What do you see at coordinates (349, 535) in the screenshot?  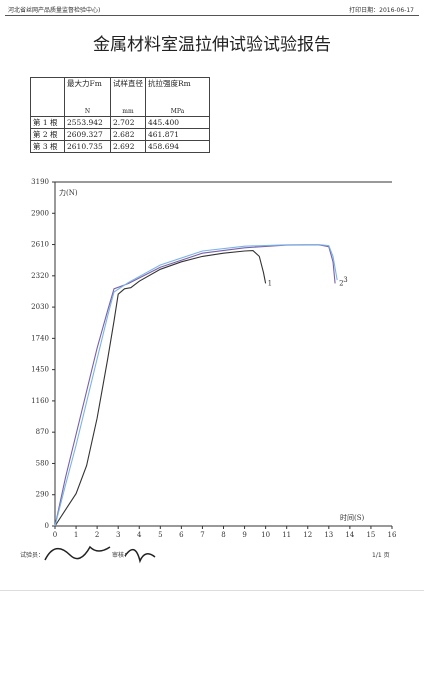 I see `x-tick-label: 14` at bounding box center [349, 535].